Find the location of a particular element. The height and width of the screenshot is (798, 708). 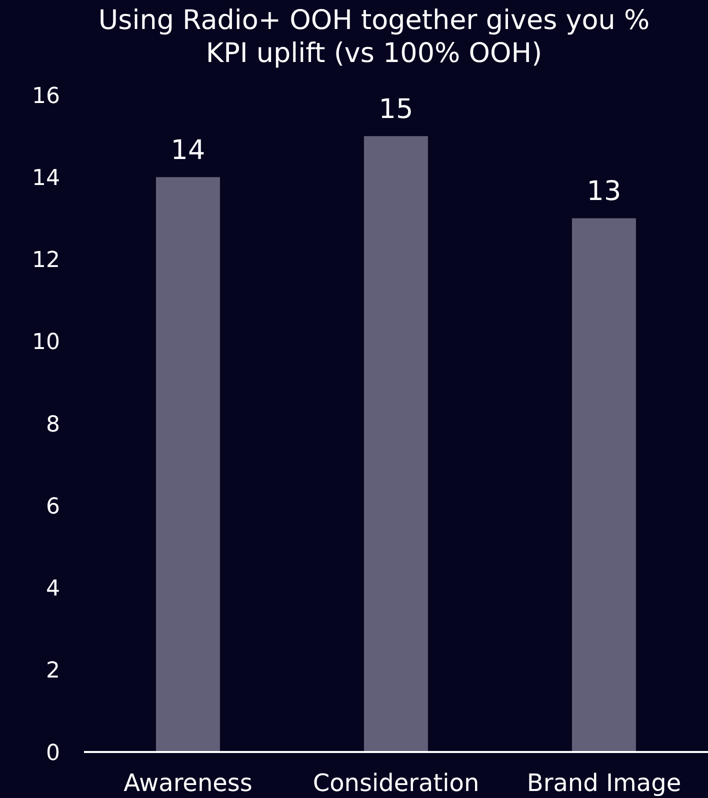

x-tick-label: Consideration is located at coordinates (396, 783).